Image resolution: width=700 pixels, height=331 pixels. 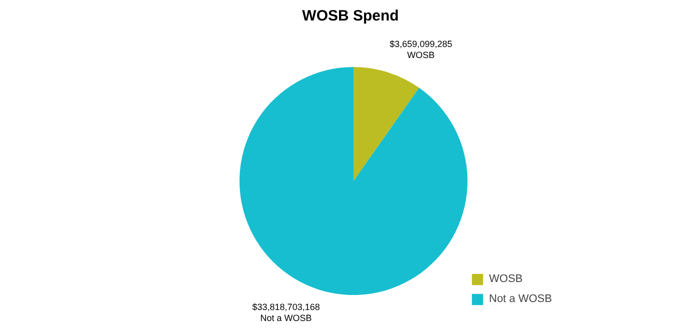 I want to click on slice-label: WOSB, so click(x=421, y=55).